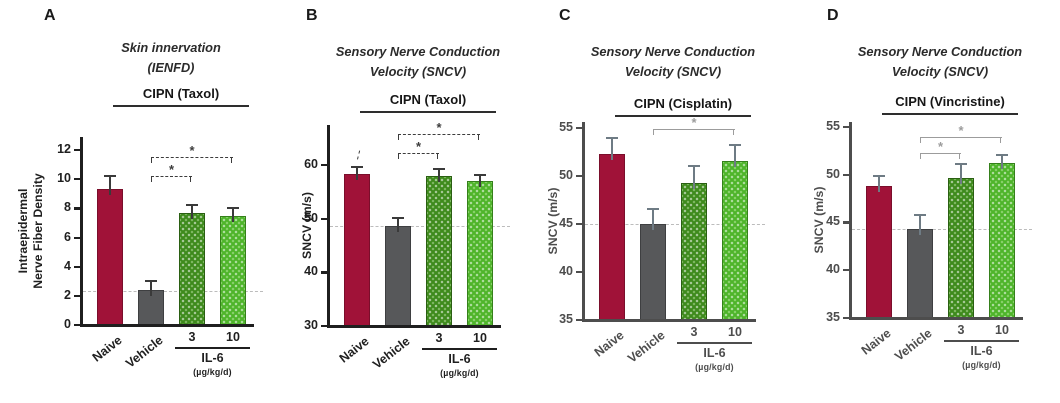 Image resolution: width=1060 pixels, height=403 pixels. I want to click on chart-title-line1: Skin innervation, so click(171, 47).